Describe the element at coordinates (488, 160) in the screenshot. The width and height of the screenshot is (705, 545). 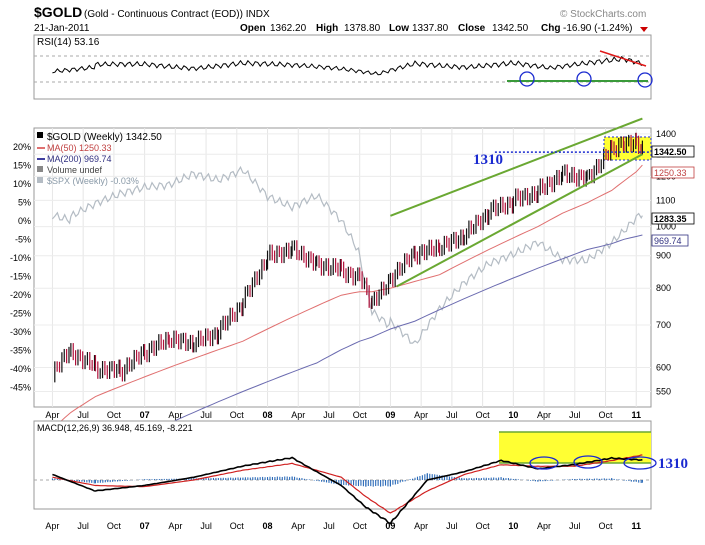
I see `annotation-1310: 1310` at that location.